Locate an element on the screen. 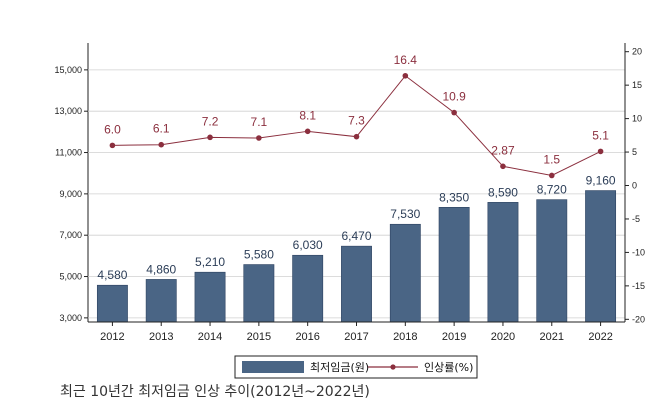 The image size is (665, 406). wage-bar-label: 6,470 is located at coordinates (356, 236).